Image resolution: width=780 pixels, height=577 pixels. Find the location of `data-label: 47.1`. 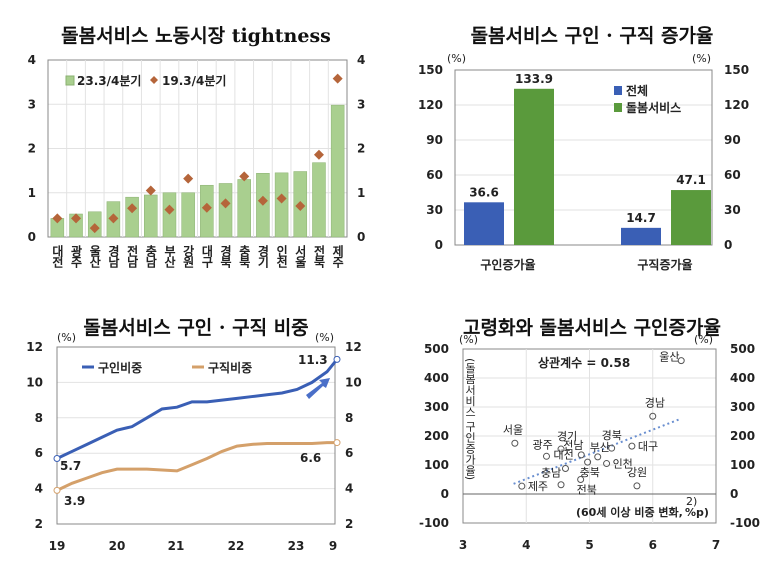

data-label: 47.1 is located at coordinates (691, 180).